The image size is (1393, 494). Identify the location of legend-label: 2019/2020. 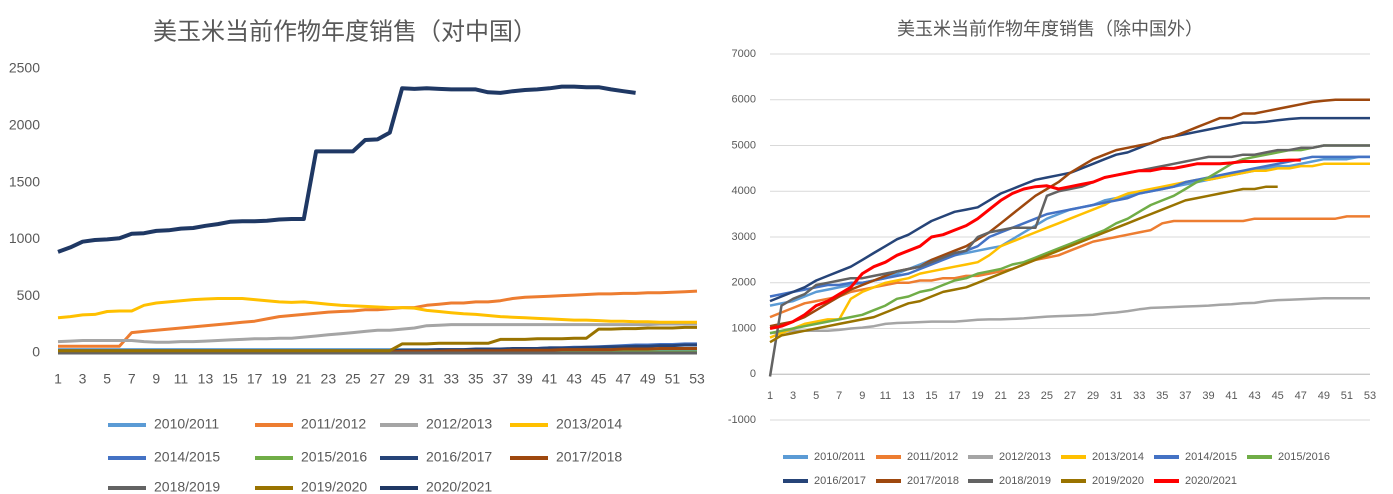
(334, 486).